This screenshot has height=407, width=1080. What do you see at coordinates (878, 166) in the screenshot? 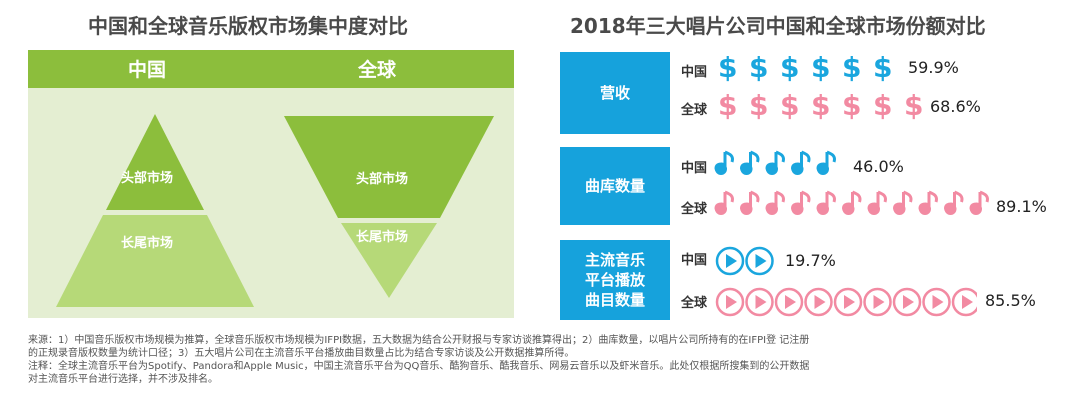
I see `catalog-china-value: 46.0%` at bounding box center [878, 166].